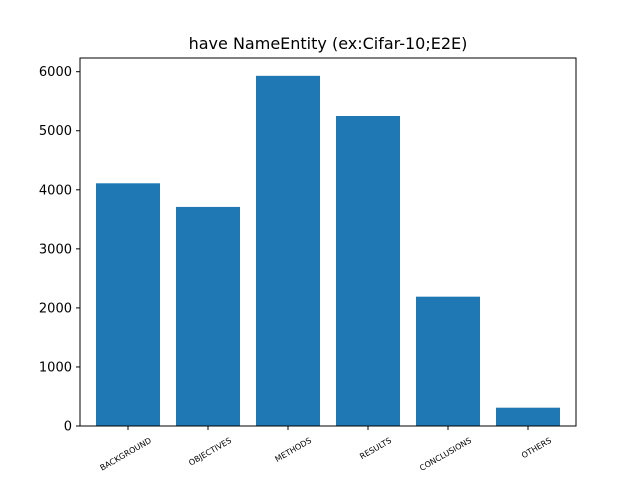 This screenshot has height=478, width=640. I want to click on bar-results, so click(368, 271).